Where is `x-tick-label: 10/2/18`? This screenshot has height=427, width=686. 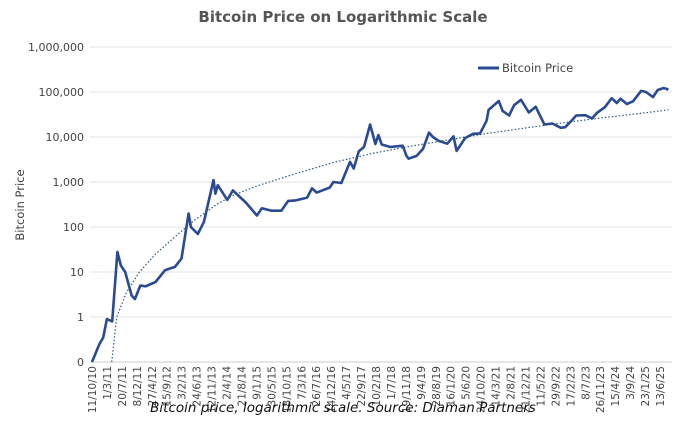 x-tick-label: 10/2/18 is located at coordinates (377, 386).